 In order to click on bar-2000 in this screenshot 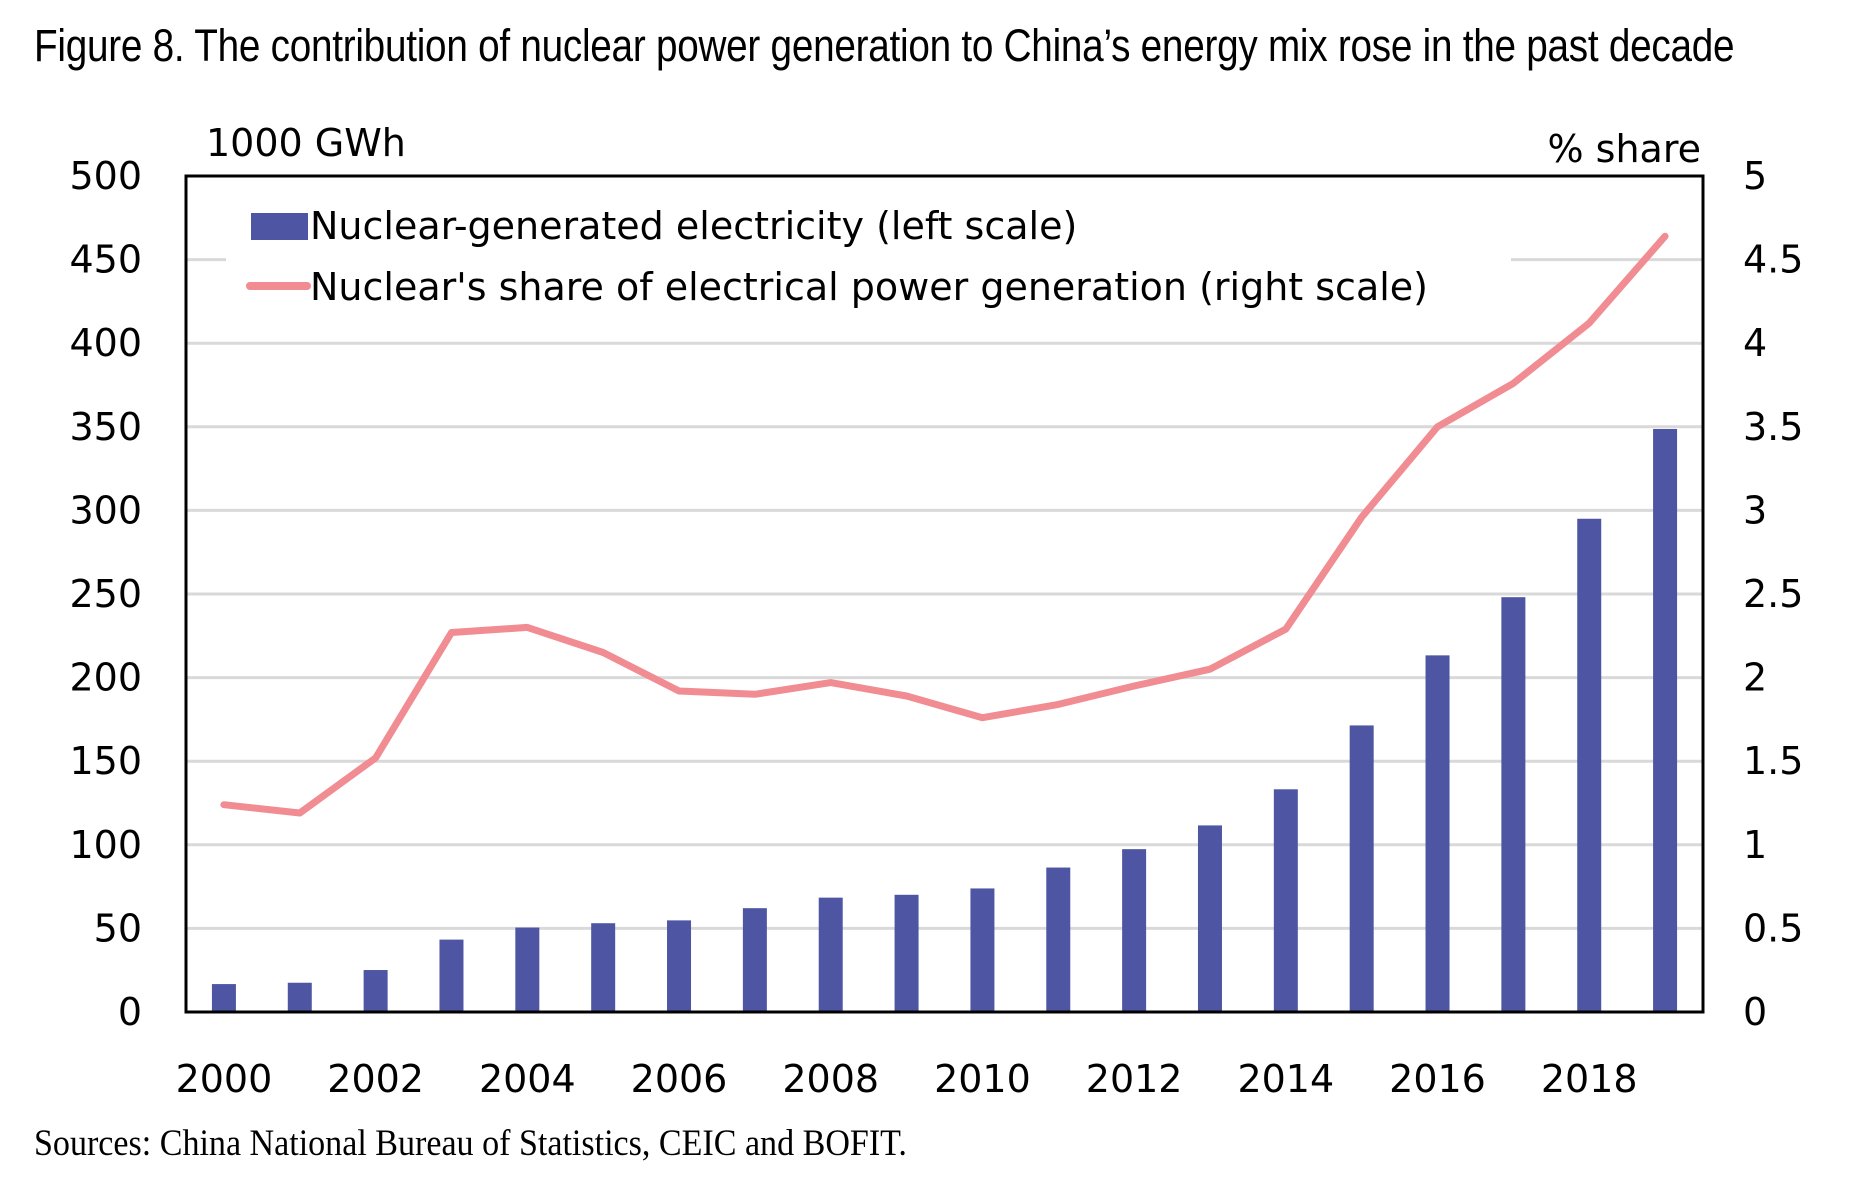, I will do `click(223, 998)`.